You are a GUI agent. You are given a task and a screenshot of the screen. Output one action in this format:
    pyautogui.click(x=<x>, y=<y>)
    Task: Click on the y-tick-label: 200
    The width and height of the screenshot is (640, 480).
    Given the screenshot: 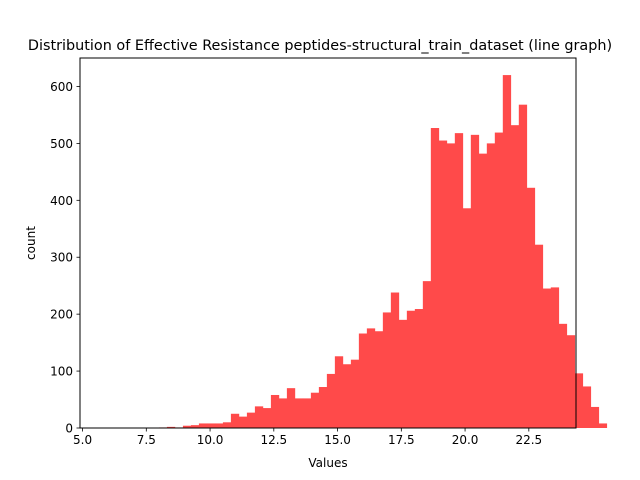 What is the action you would take?
    pyautogui.click(x=61, y=315)
    